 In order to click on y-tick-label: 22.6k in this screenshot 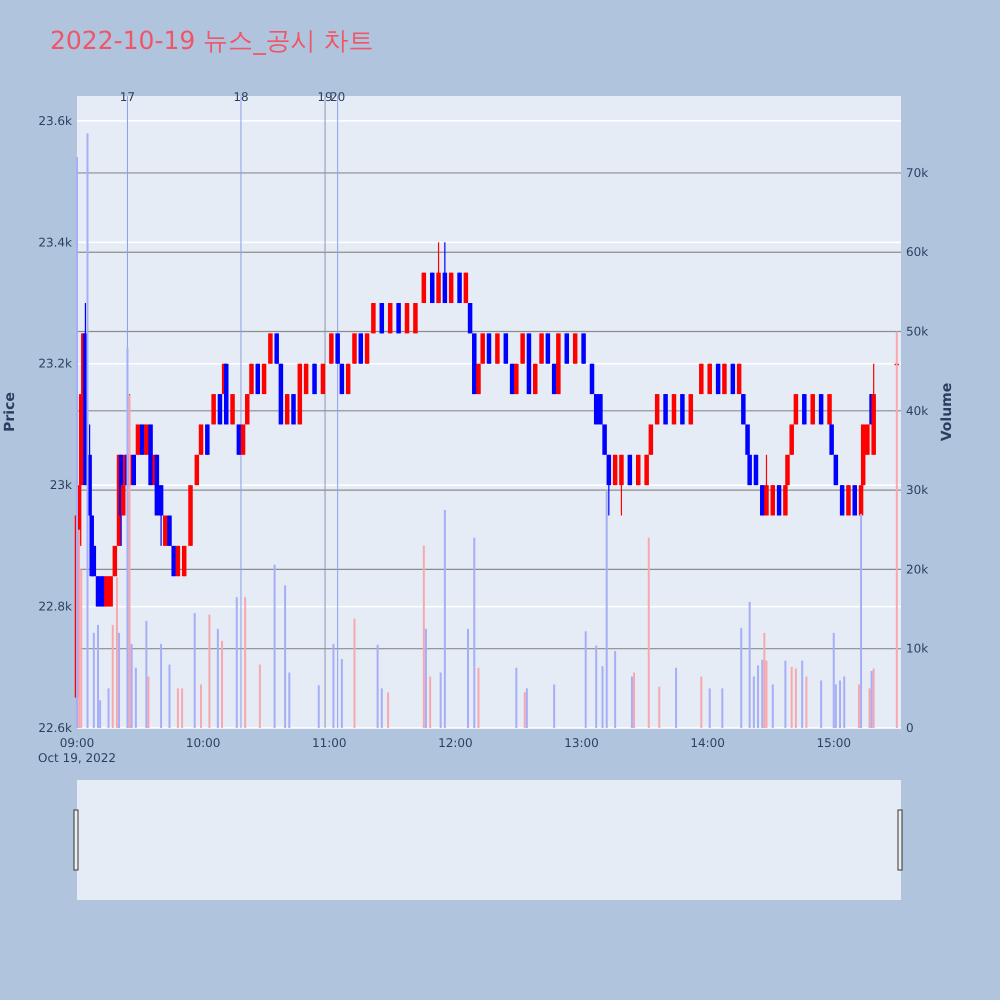, I will do `click(55, 728)`.